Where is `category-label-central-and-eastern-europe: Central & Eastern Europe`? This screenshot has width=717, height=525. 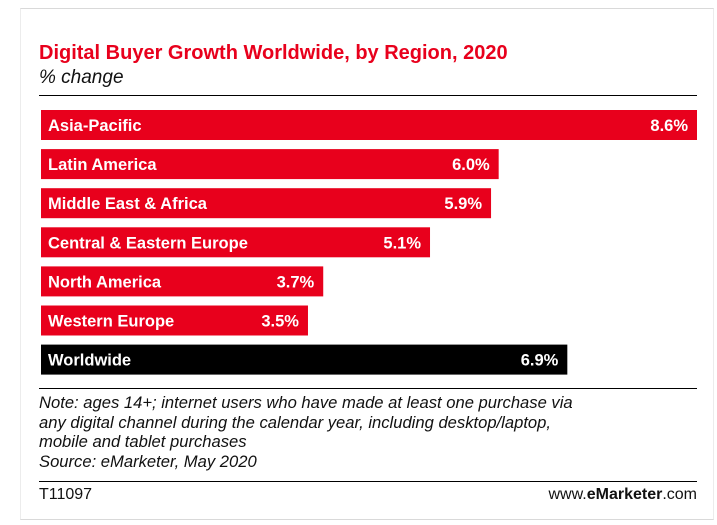 category-label-central-and-eastern-europe: Central & Eastern Europe is located at coordinates (148, 243).